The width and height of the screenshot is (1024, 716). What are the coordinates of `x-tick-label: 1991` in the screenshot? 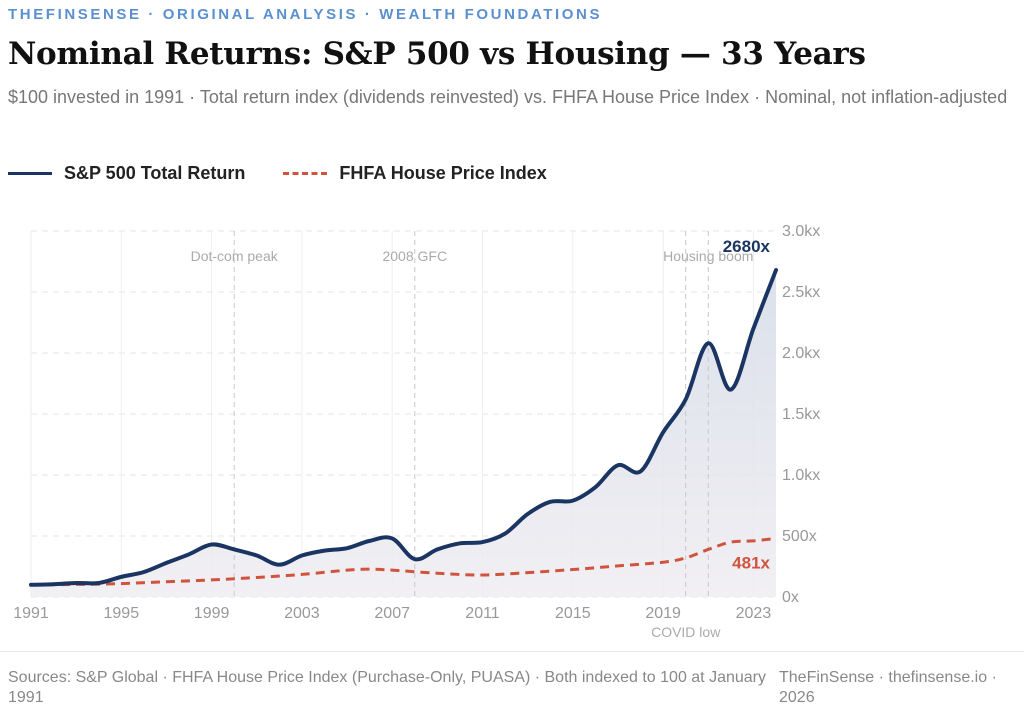 It's located at (31, 613).